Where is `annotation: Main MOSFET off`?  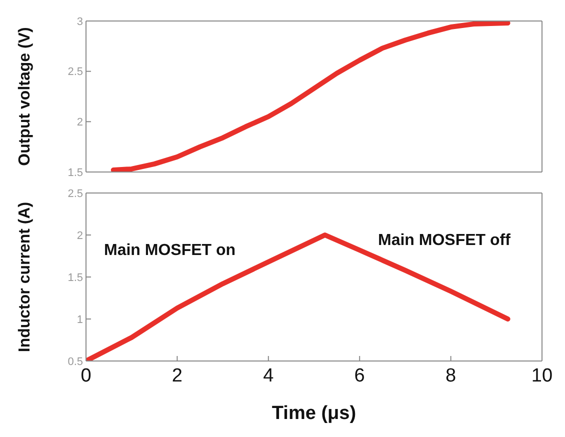 annotation: Main MOSFET off is located at coordinates (444, 241).